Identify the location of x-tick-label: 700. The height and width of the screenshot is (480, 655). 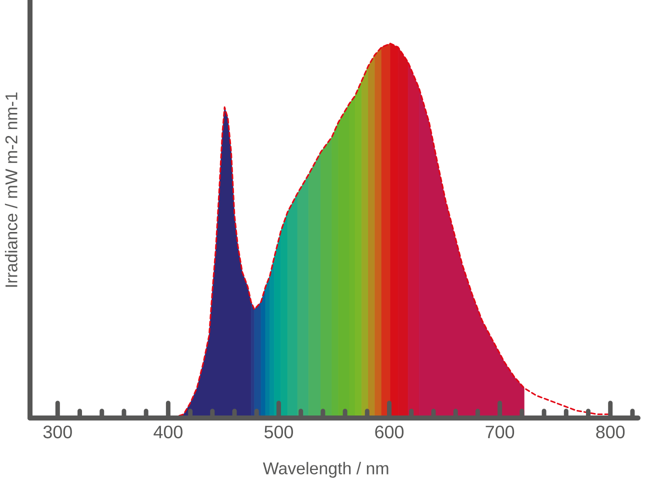
(500, 432).